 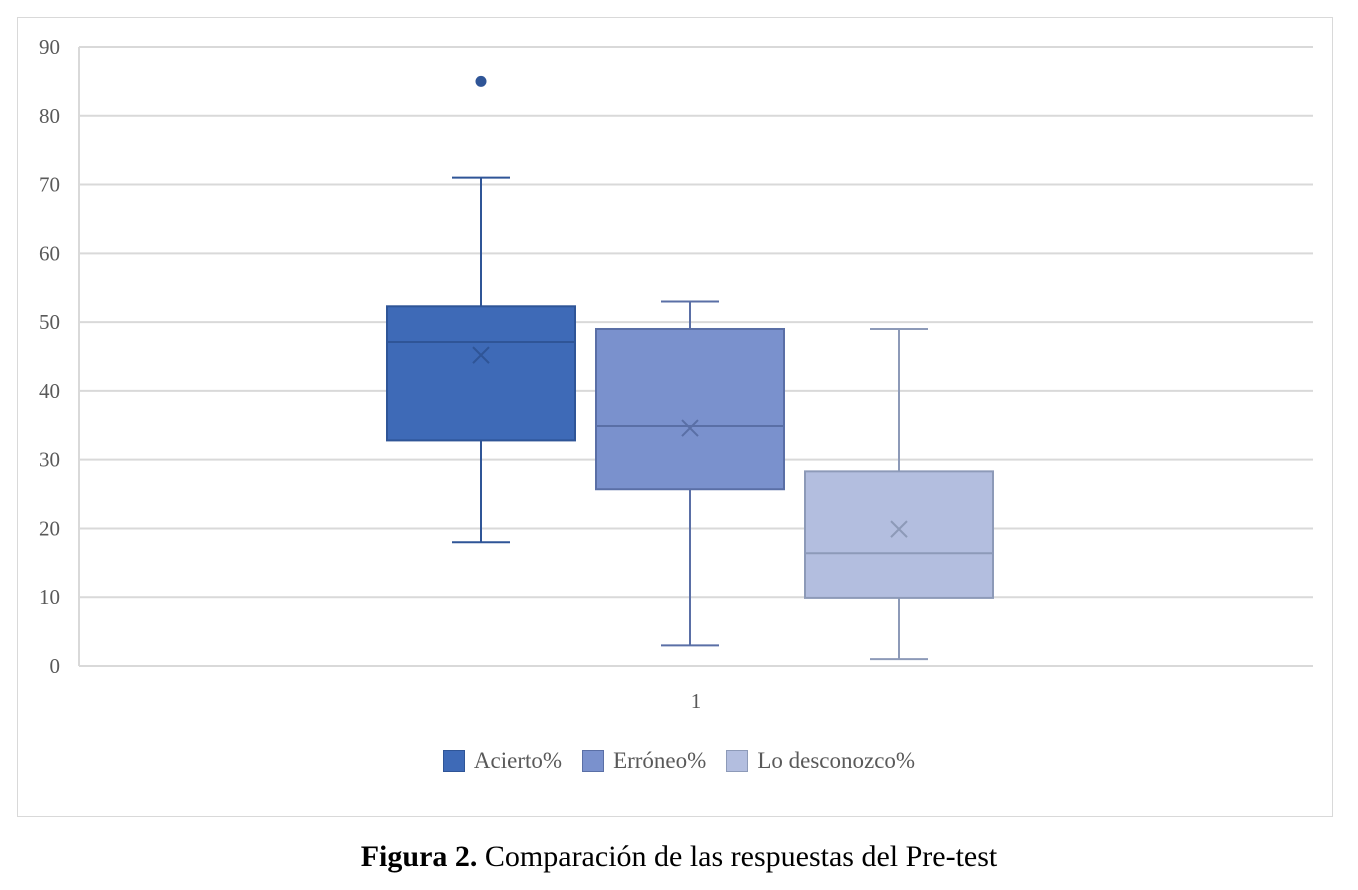 I want to click on y-tick-label: 30, so click(x=49, y=460).